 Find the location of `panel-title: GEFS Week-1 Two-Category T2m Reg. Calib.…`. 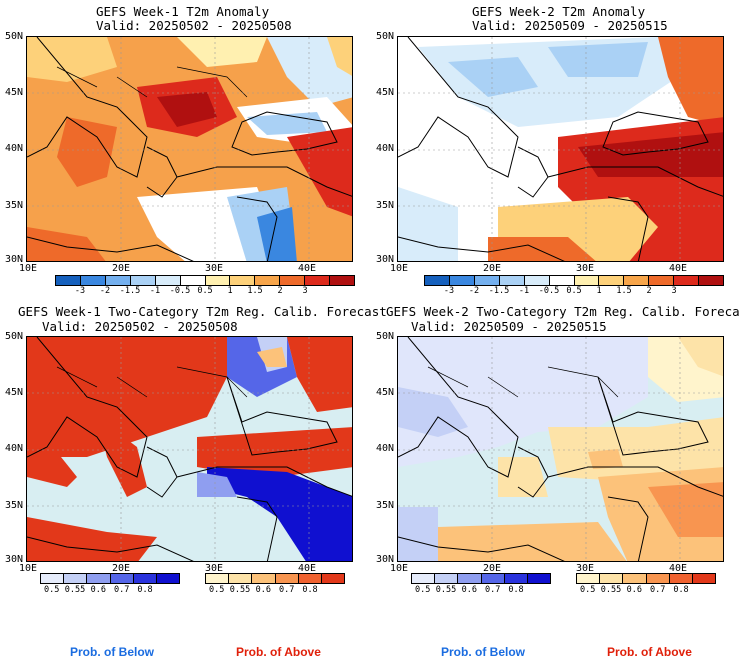

panel-title: GEFS Week-1 Two-Category T2m Reg. Calib.… is located at coordinates (202, 311).